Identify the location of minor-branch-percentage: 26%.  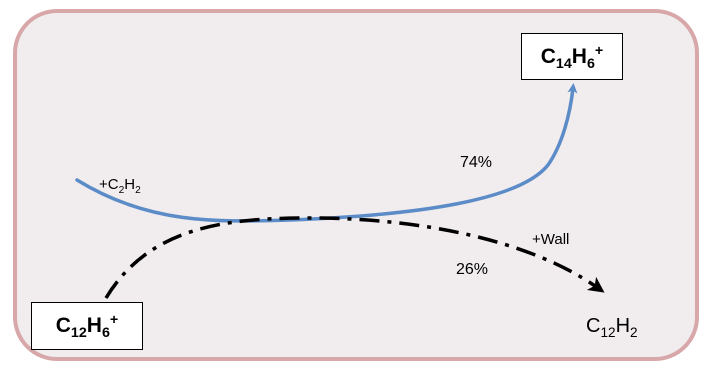
(472, 269).